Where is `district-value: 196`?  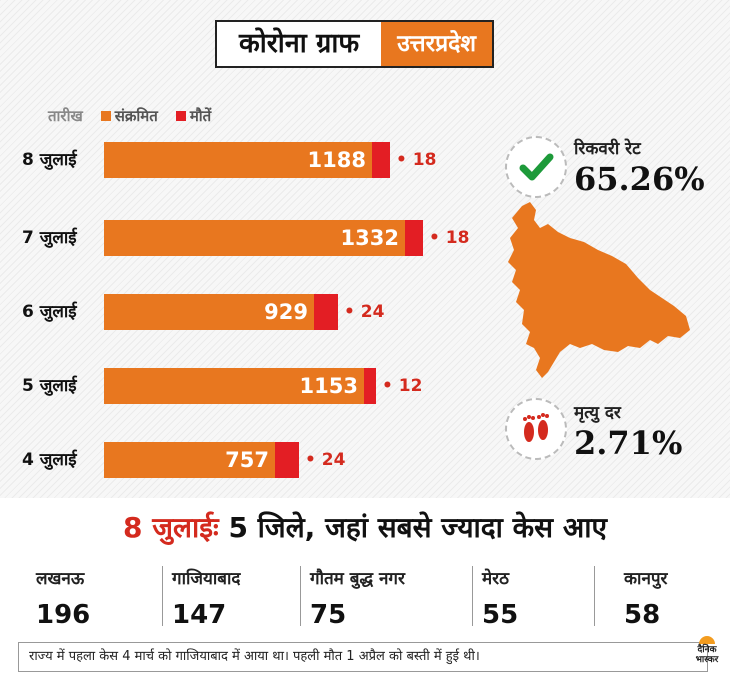
district-value: 196 is located at coordinates (63, 615).